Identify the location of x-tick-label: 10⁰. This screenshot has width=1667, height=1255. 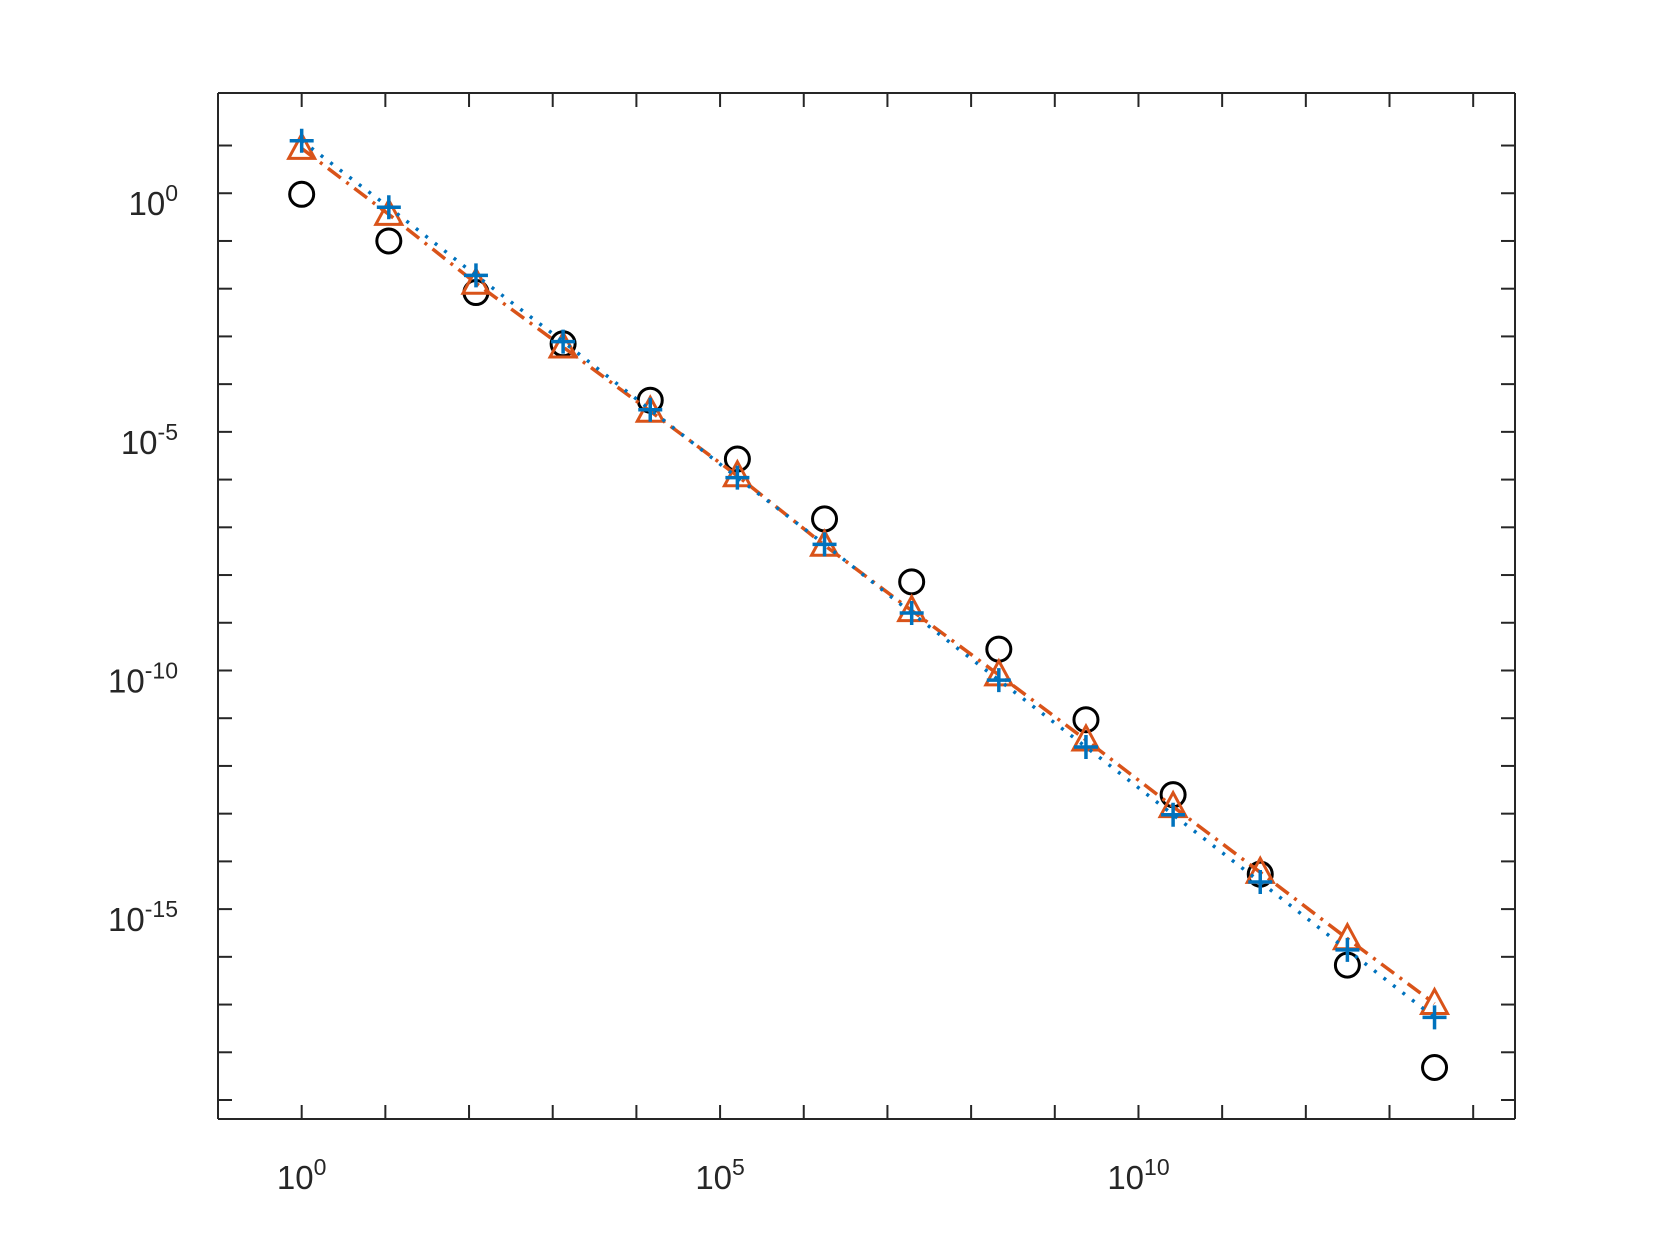
(302, 1175).